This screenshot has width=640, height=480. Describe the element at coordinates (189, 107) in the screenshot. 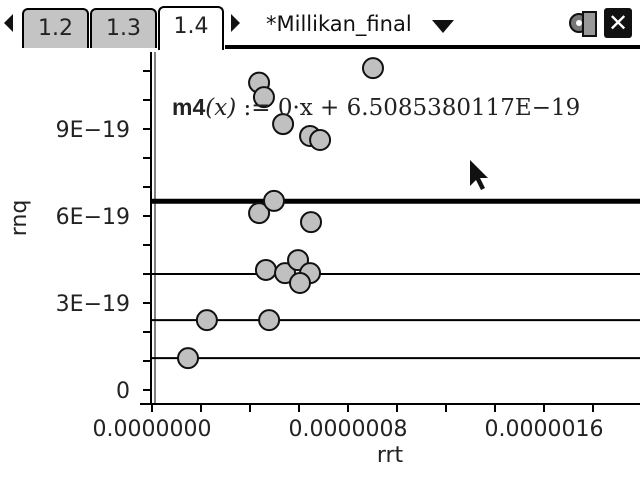

I see `function-name: m4` at that location.